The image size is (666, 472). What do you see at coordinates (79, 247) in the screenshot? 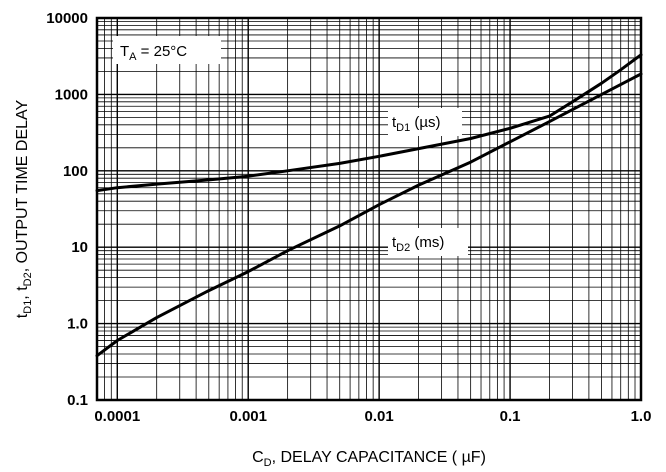
I see `y-tick-label: 10` at bounding box center [79, 247].